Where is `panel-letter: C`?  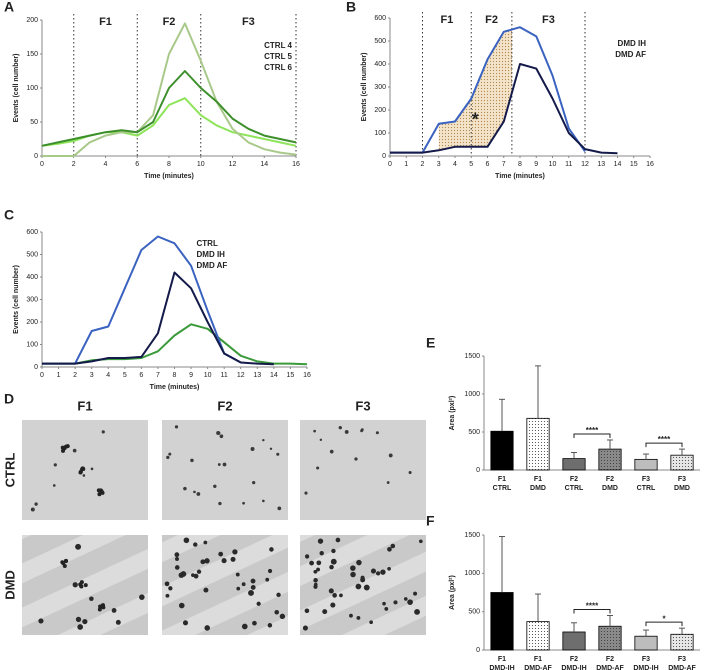 panel-letter: C is located at coordinates (9, 215).